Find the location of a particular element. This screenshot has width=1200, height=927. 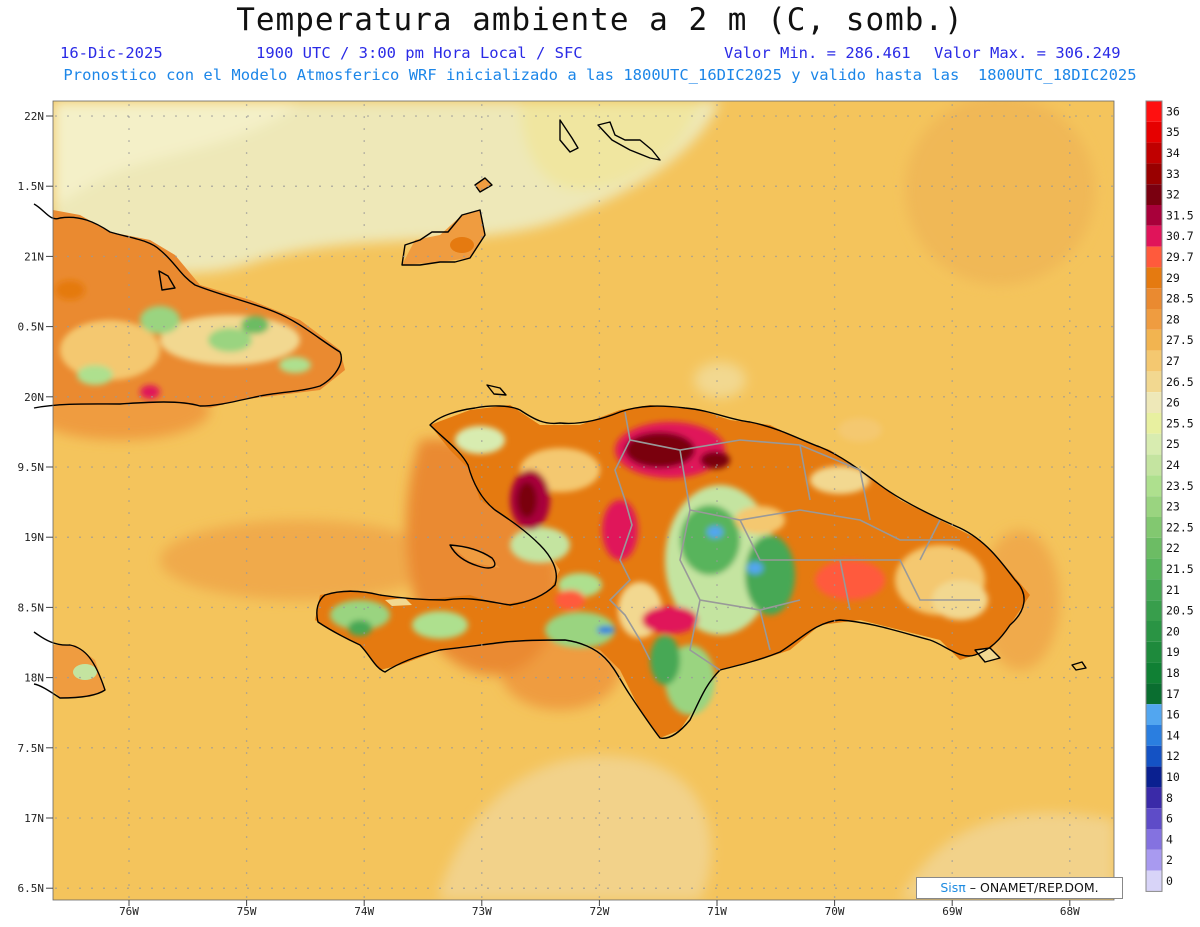

lon-tick-label: 72W is located at coordinates (599, 911).